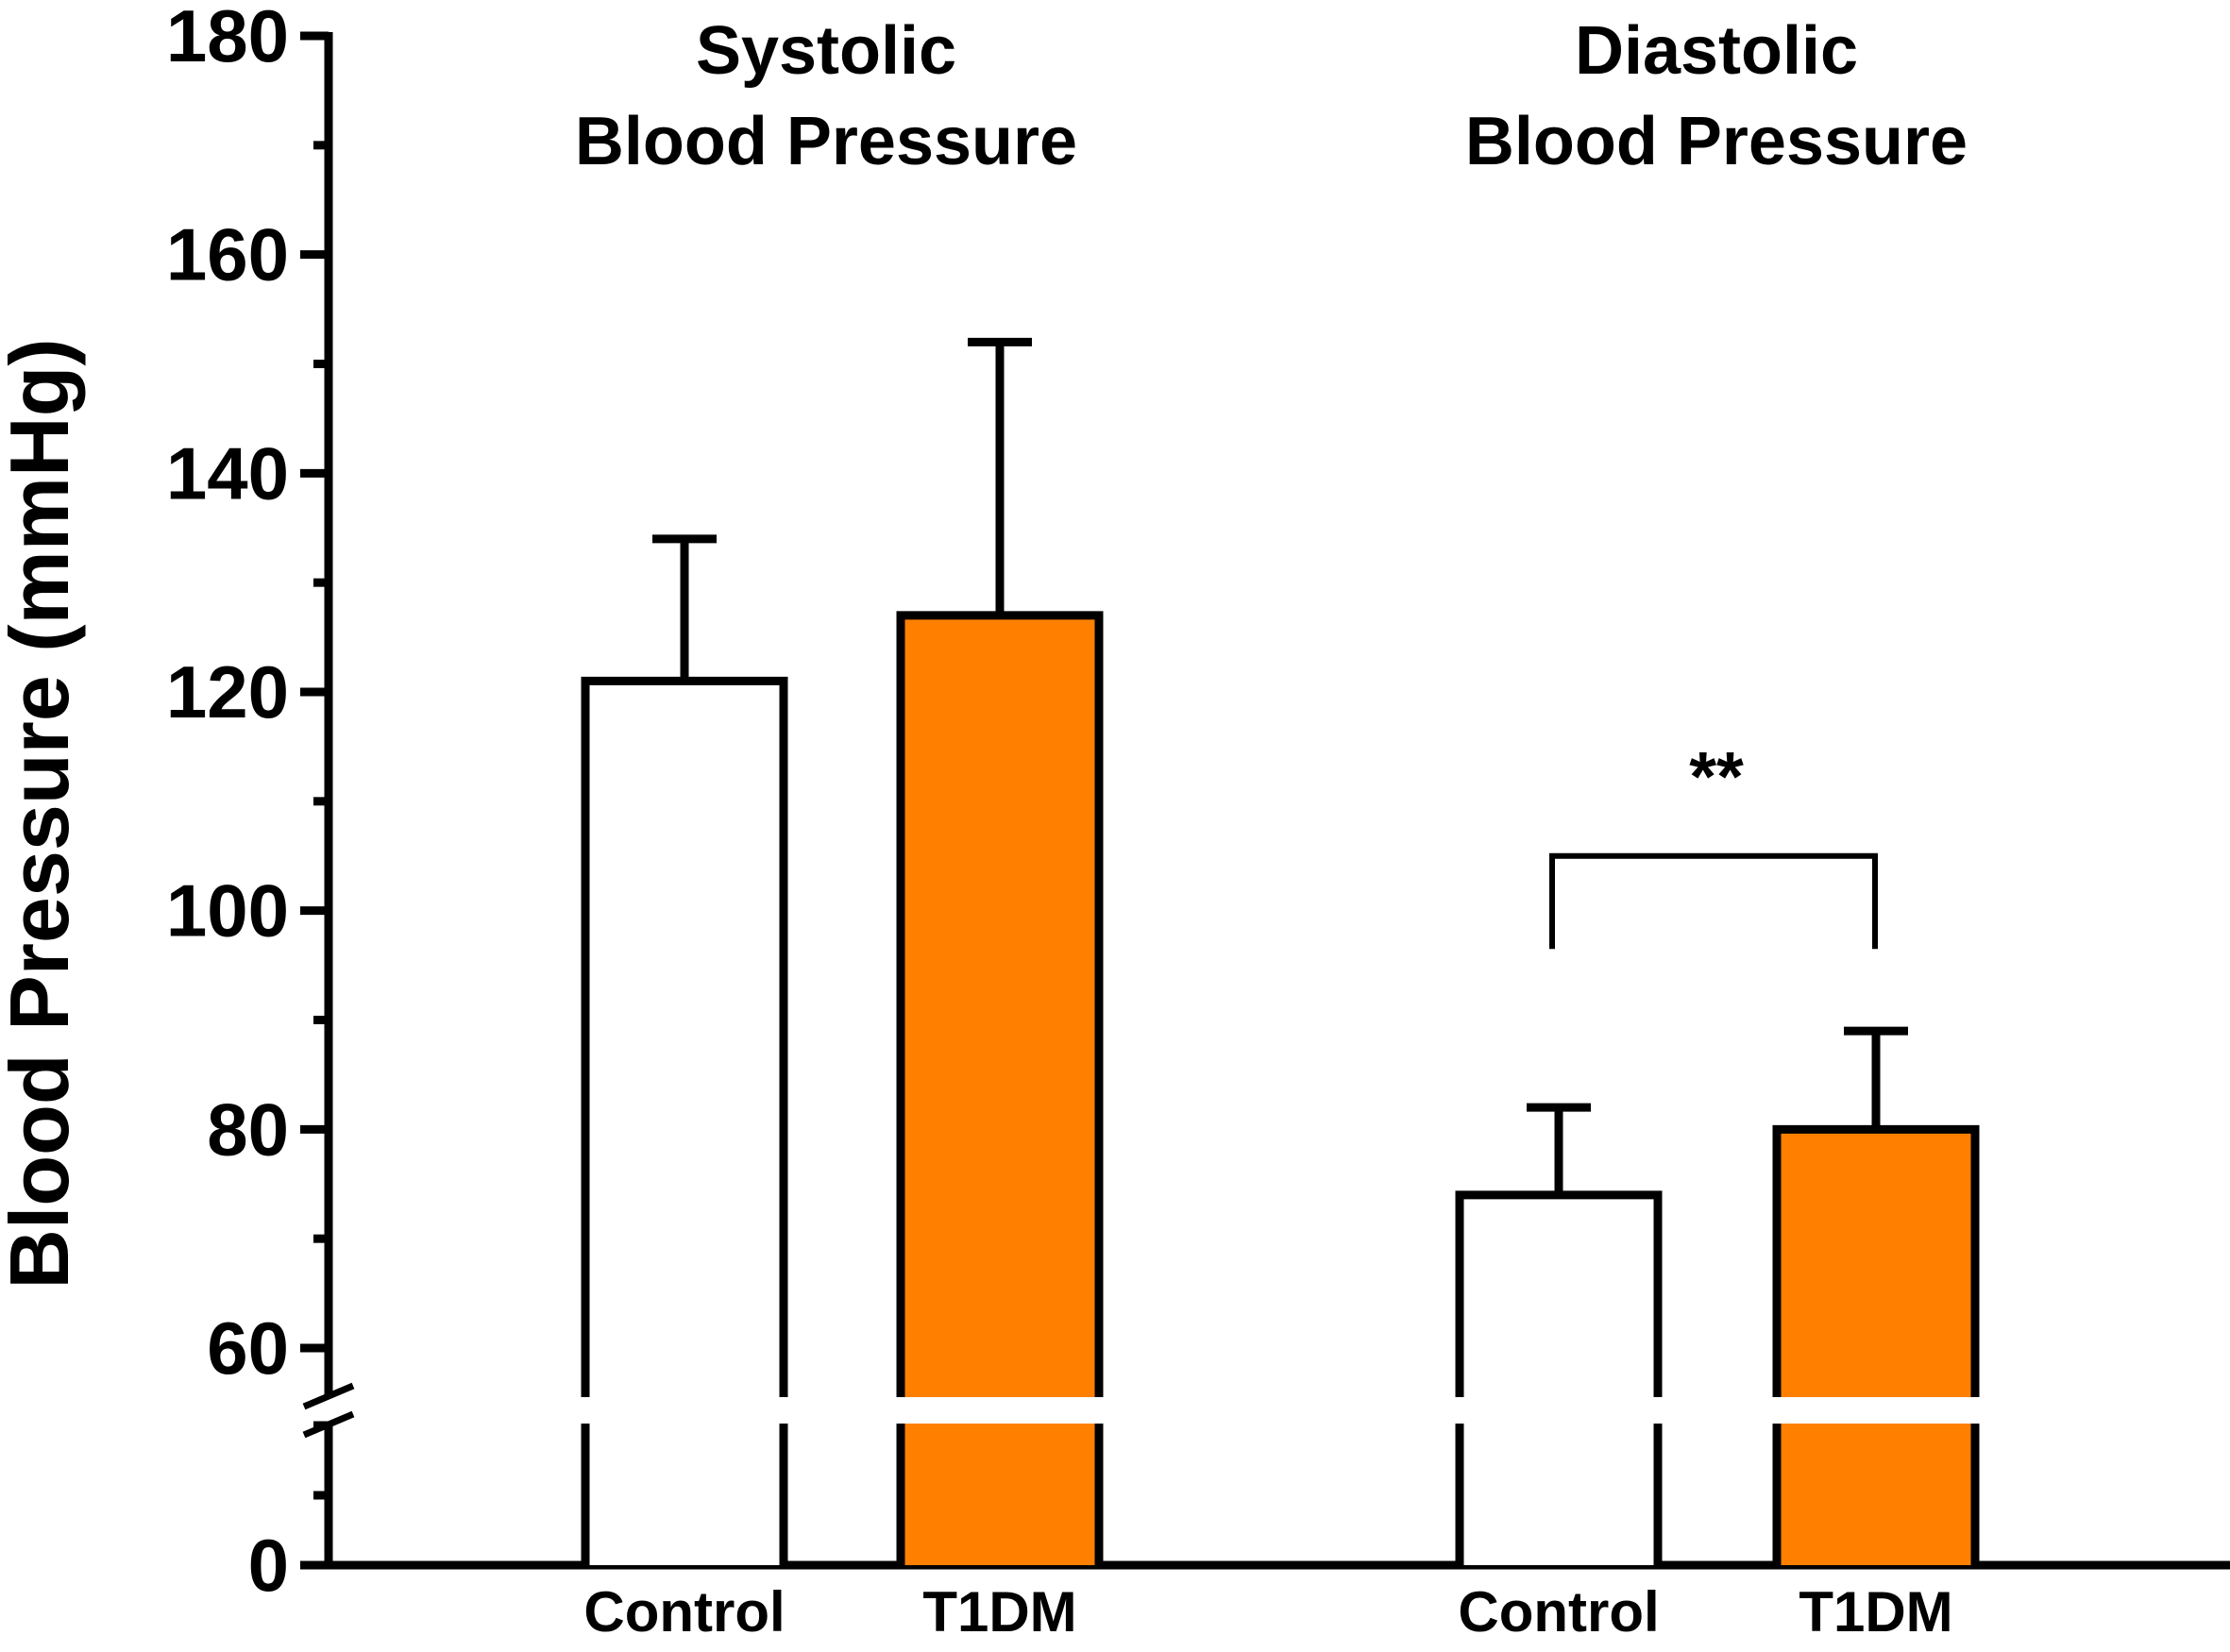  I want to click on bar-diastolic-t1dm-lower, so click(1876, 1494).